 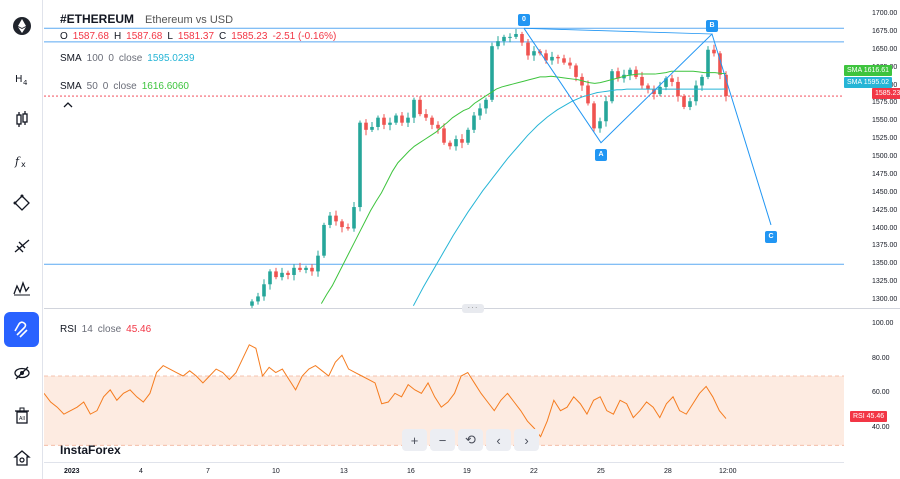 I want to click on chart-type-button, so click(x=21, y=118).